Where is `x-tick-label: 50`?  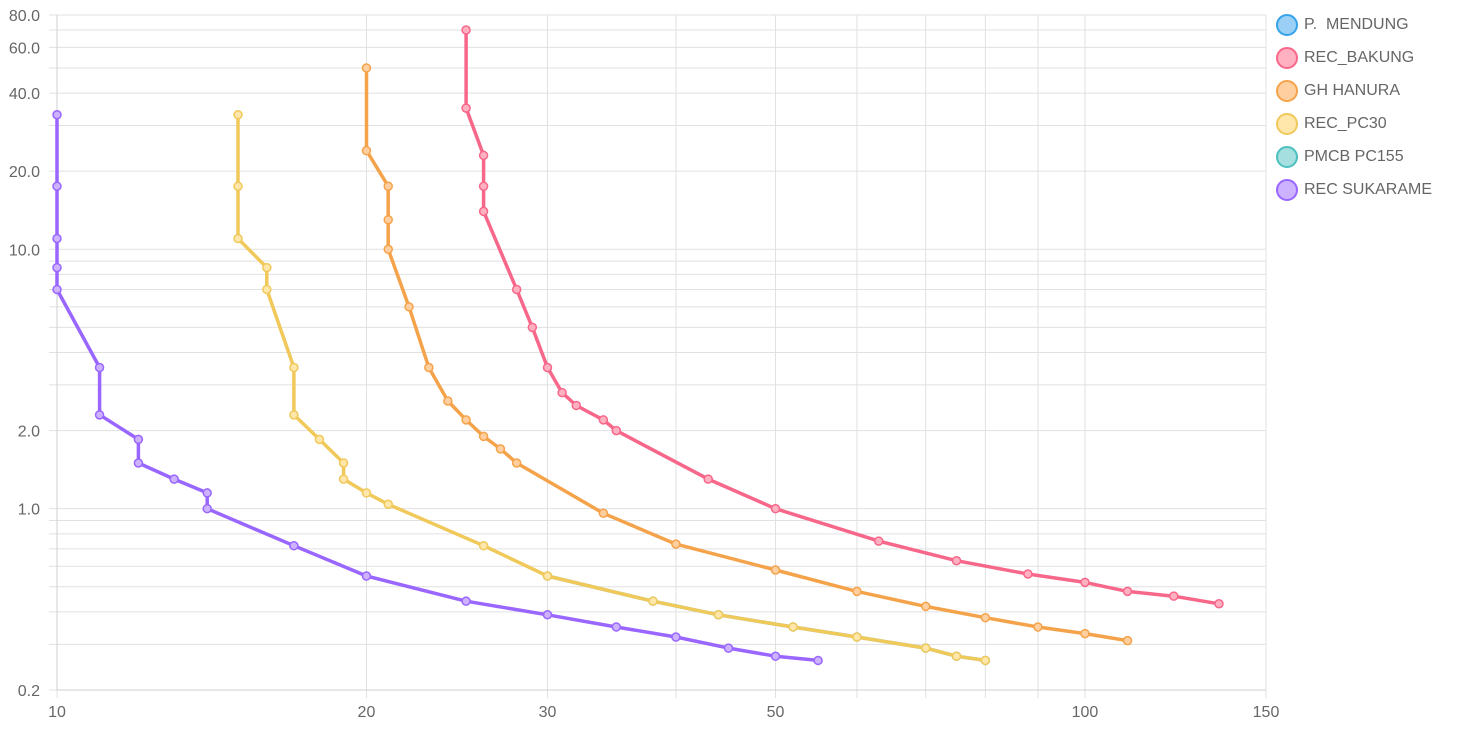
x-tick-label: 50 is located at coordinates (776, 712).